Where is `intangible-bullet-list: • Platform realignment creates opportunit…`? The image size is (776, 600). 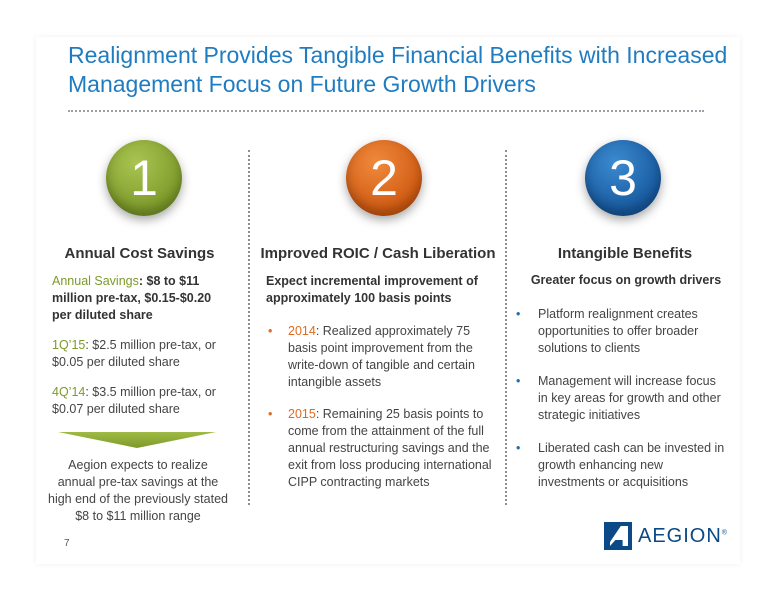
intangible-bullet-list: • Platform realignment creates opportunit… is located at coordinates (621, 406).